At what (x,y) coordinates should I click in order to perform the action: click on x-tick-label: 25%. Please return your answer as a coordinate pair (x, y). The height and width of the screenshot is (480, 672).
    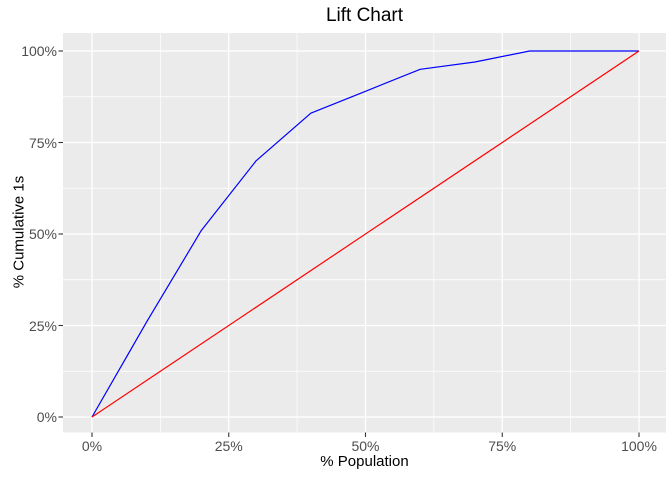
    Looking at the image, I should click on (228, 446).